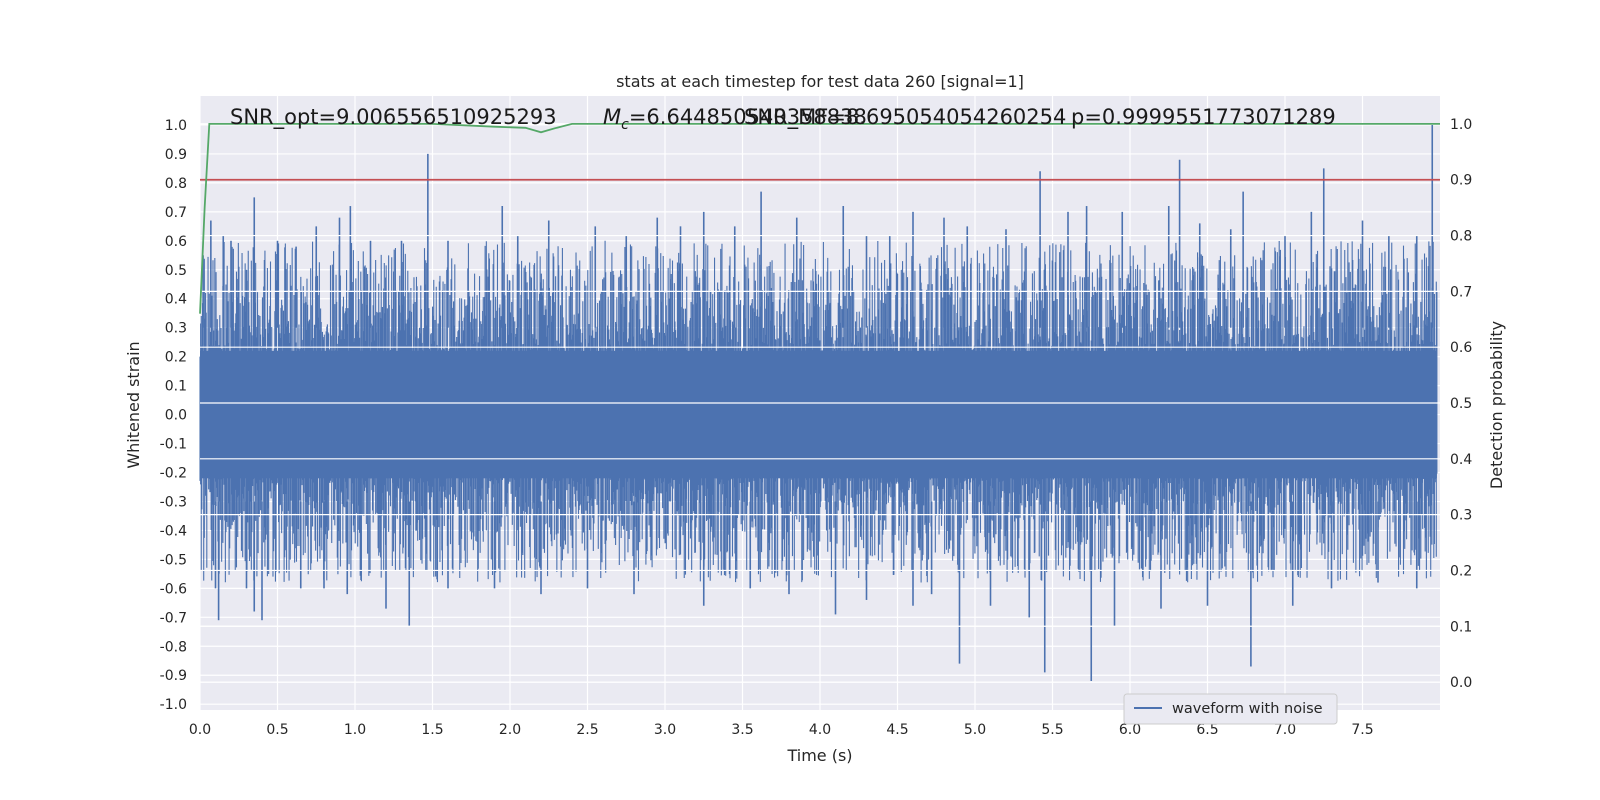  Describe the element at coordinates (176, 126) in the screenshot. I see `y-tick-label: 1.0` at that location.